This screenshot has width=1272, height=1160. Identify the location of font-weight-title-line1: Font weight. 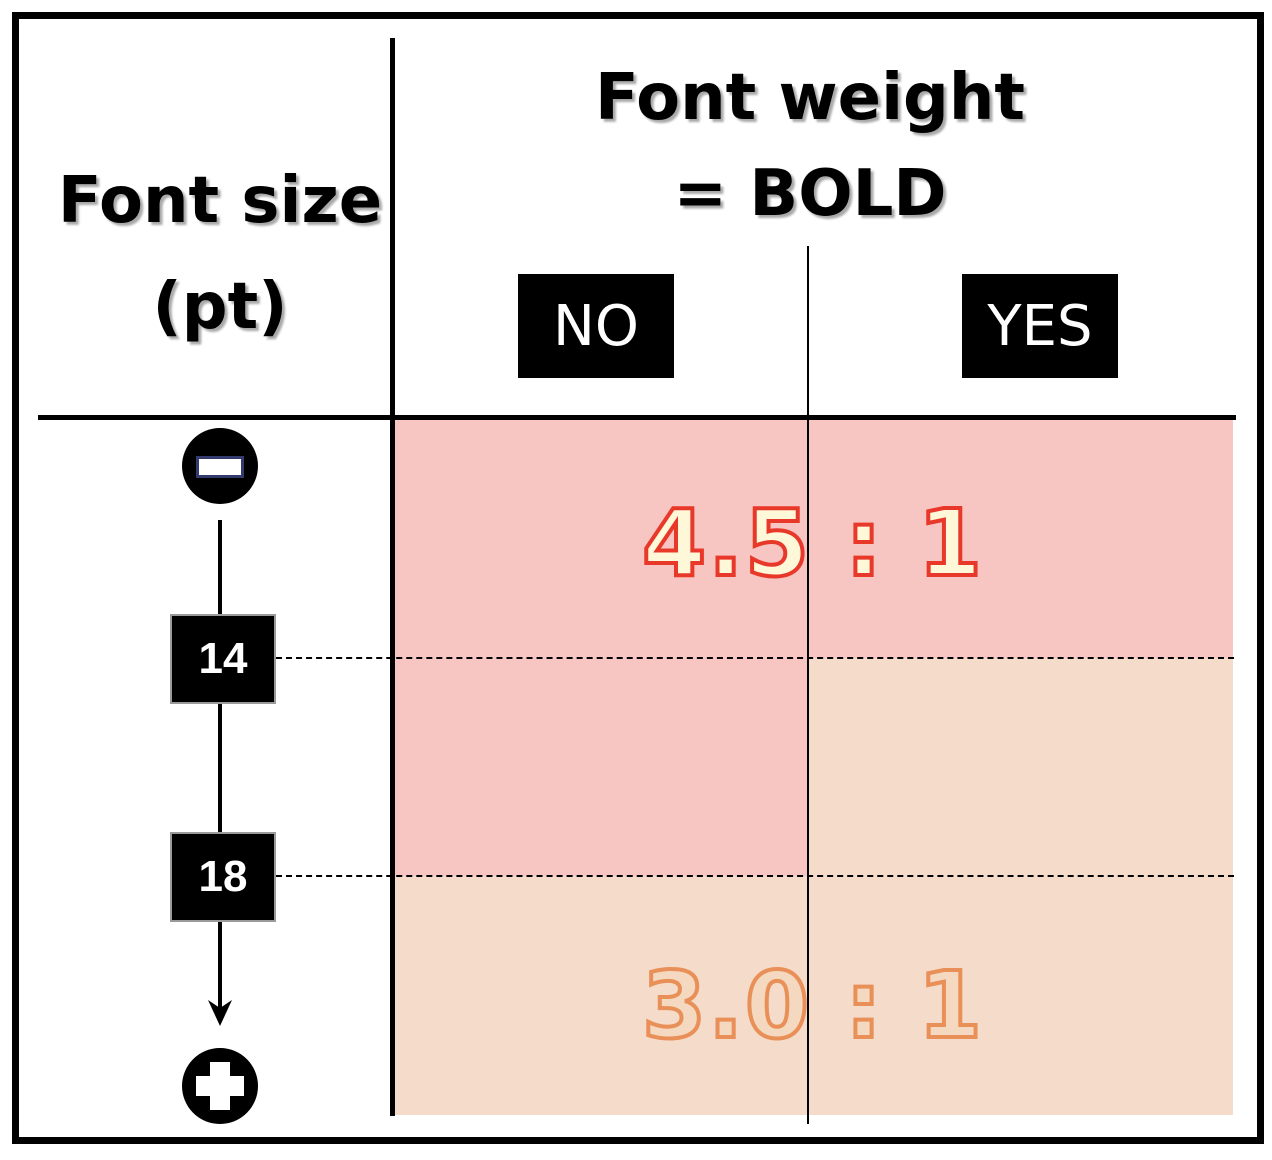
(810, 98).